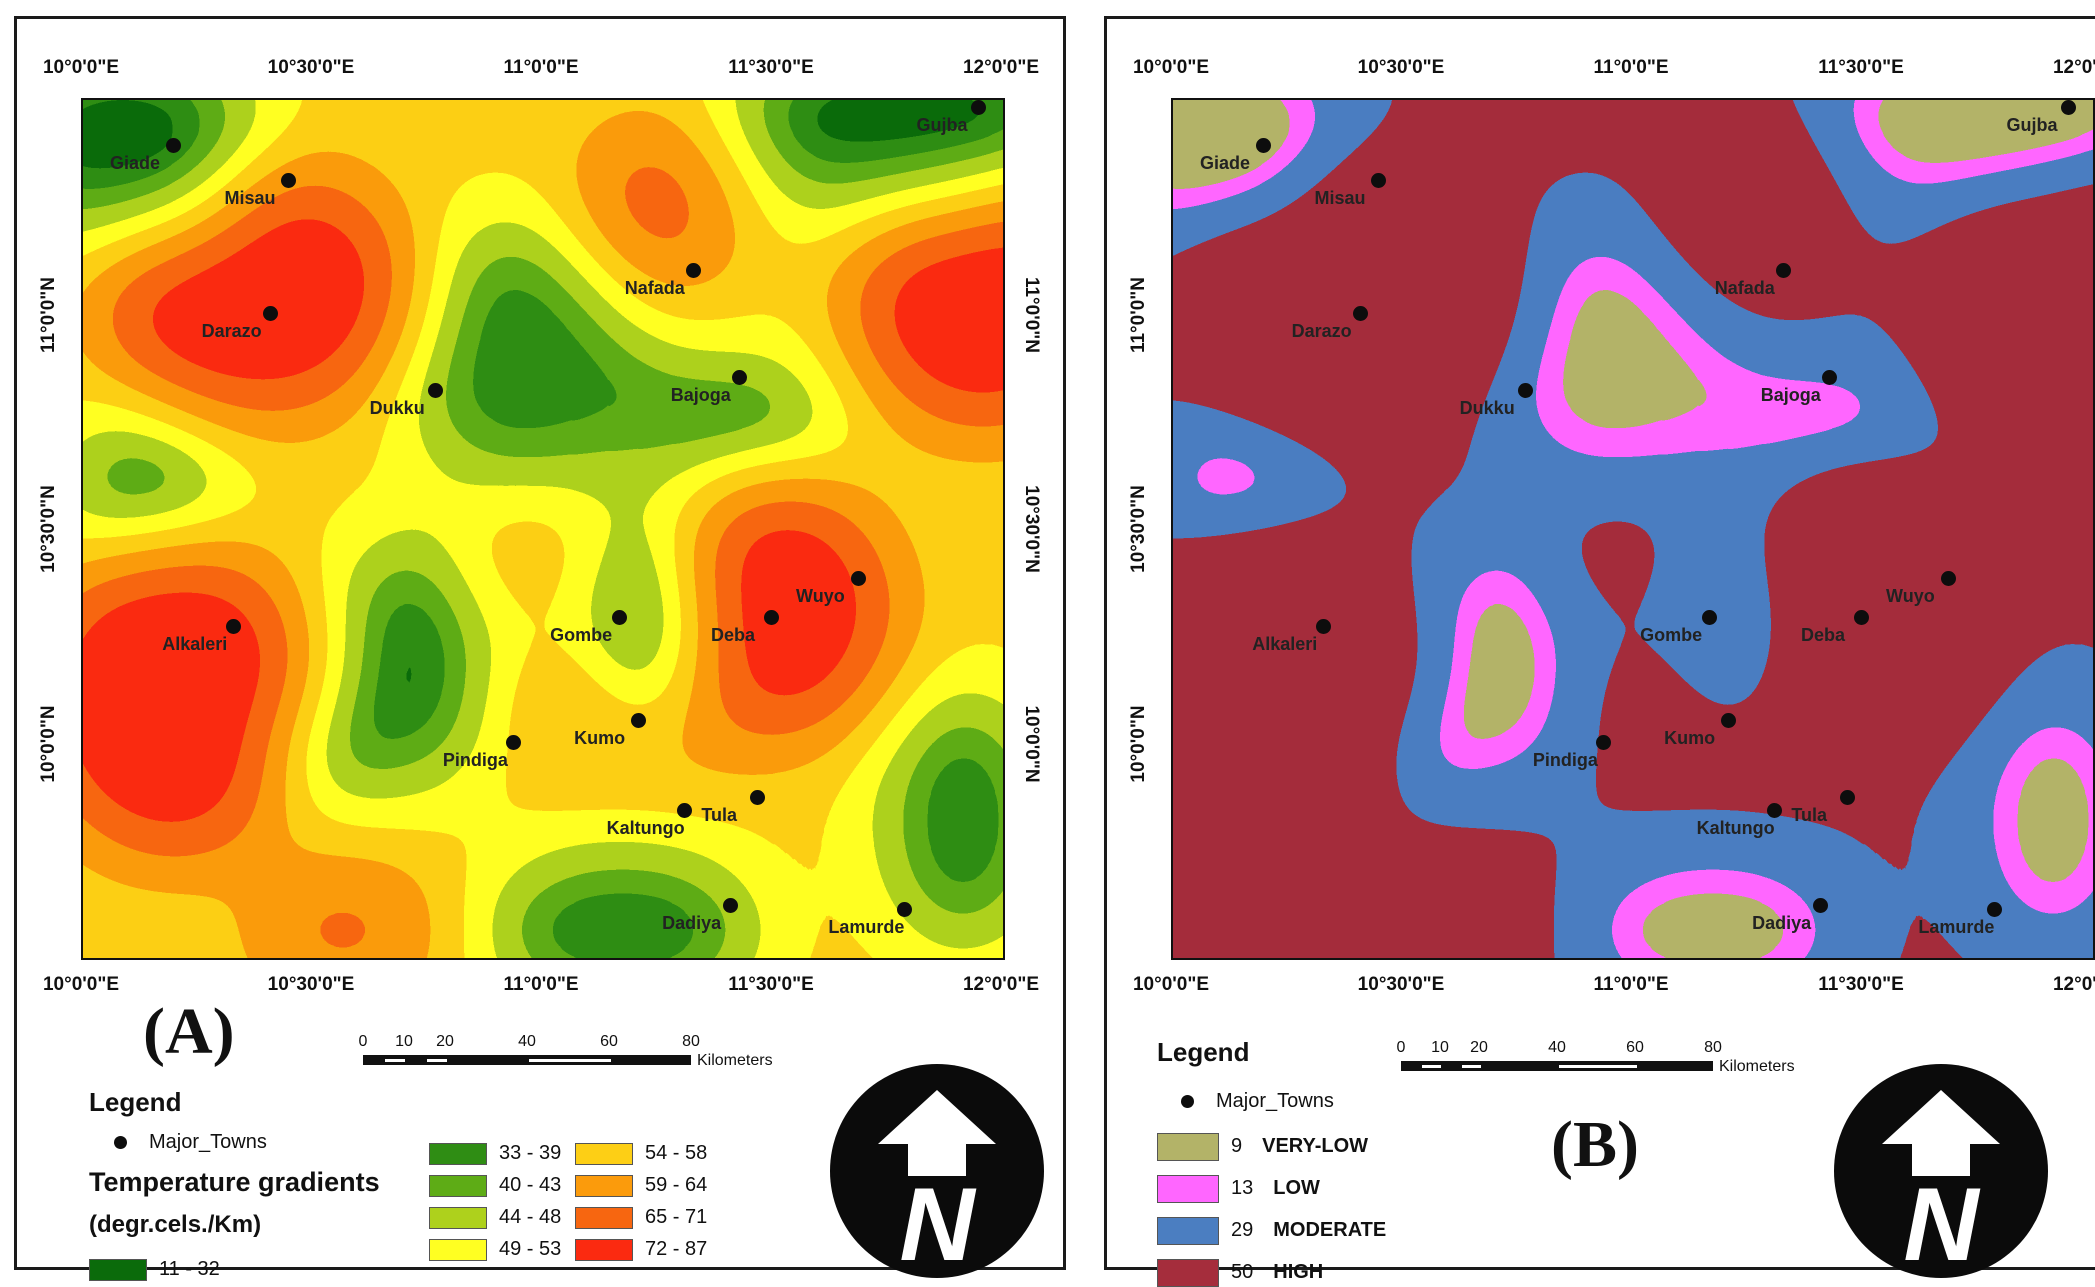  What do you see at coordinates (363, 1041) in the screenshot?
I see `scale-tick: 0` at bounding box center [363, 1041].